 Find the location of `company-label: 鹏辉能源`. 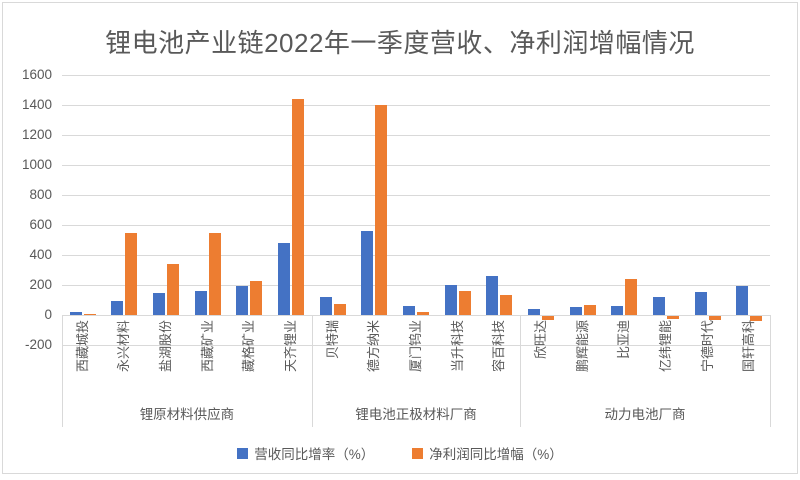

company-label: 鹏辉能源 is located at coordinates (582, 345).